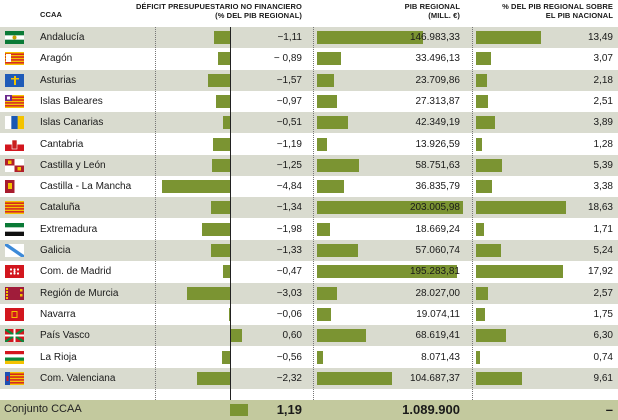  Describe the element at coordinates (289, 272) in the screenshot. I see `deficit-value: −0,47` at that location.